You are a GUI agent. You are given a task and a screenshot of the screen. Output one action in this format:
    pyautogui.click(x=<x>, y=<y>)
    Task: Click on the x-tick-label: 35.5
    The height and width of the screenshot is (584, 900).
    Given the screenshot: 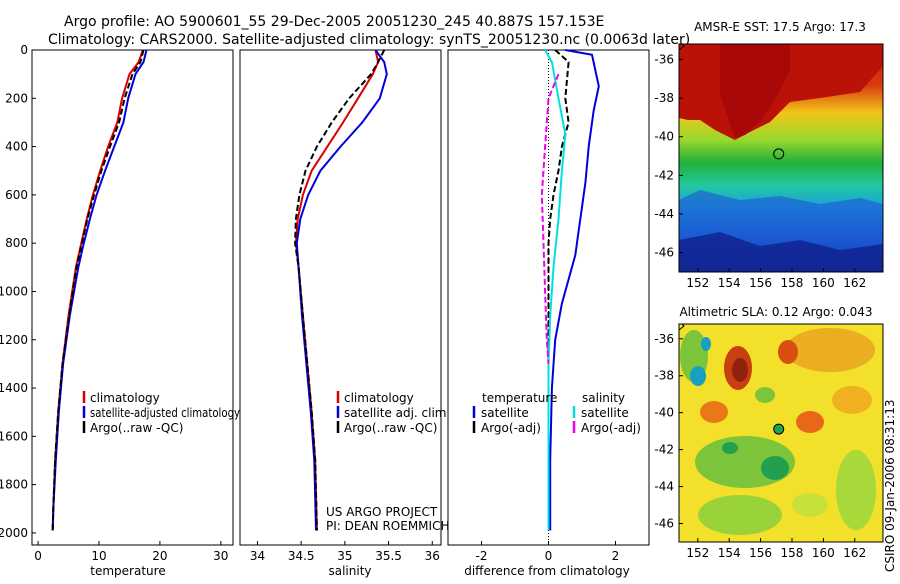 What is the action you would take?
    pyautogui.click(x=388, y=556)
    